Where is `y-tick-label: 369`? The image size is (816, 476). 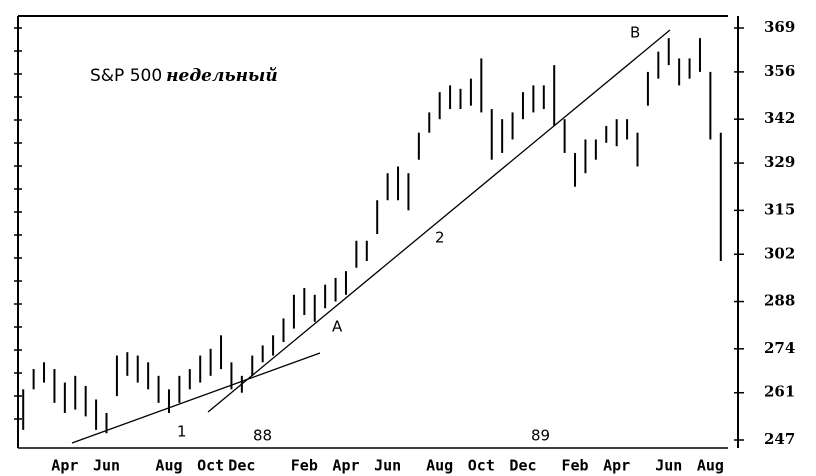
y-tick-label: 369 is located at coordinates (779, 27).